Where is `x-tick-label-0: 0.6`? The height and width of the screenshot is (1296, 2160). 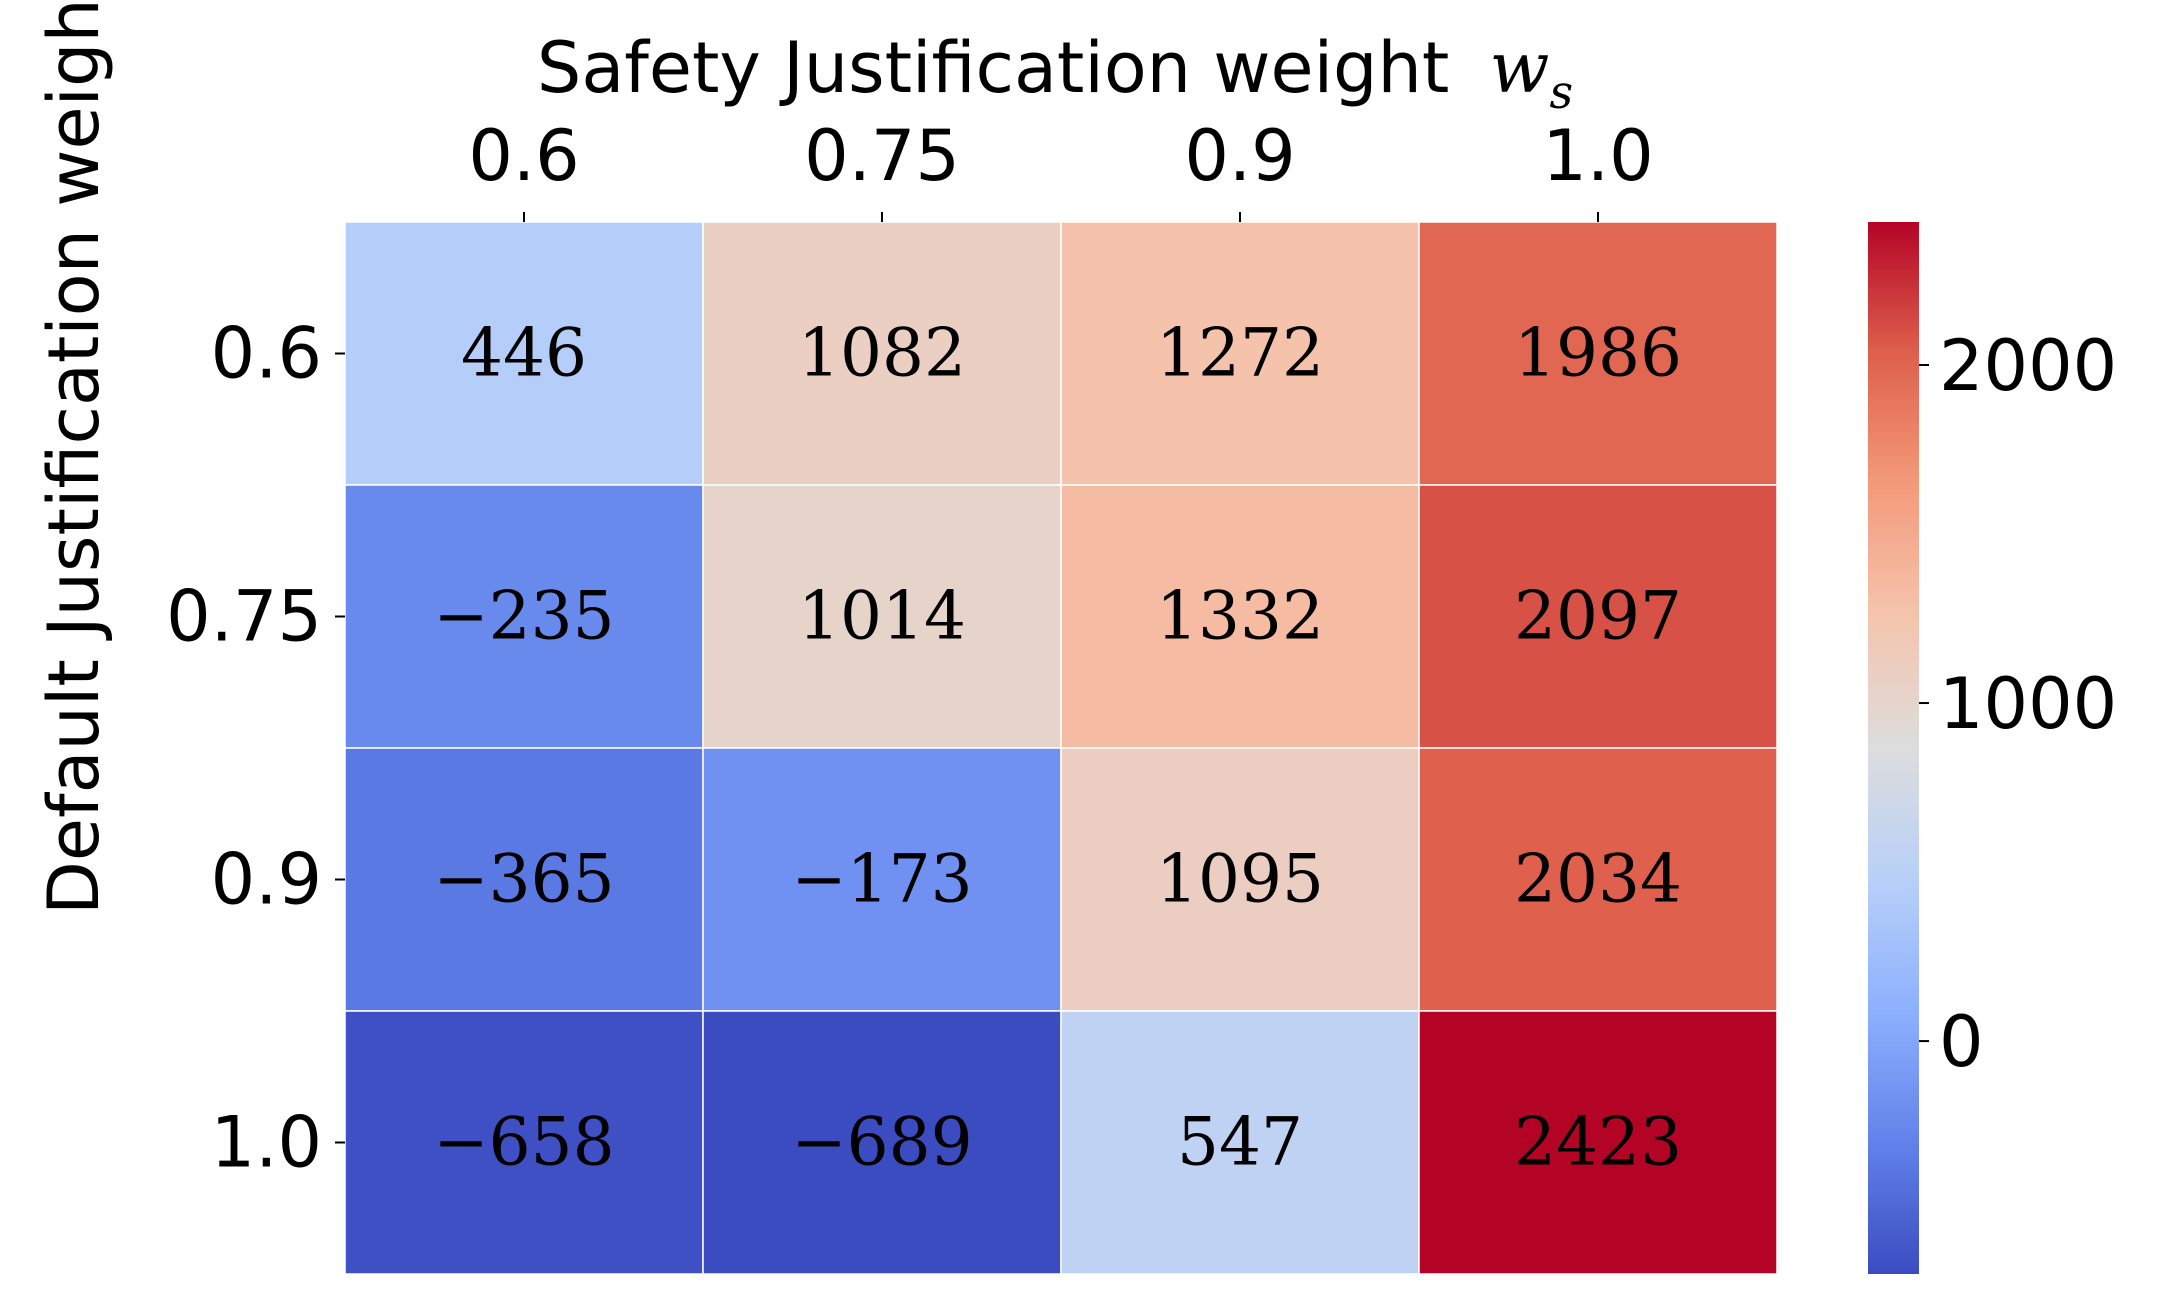 x-tick-label-0: 0.6 is located at coordinates (523, 156).